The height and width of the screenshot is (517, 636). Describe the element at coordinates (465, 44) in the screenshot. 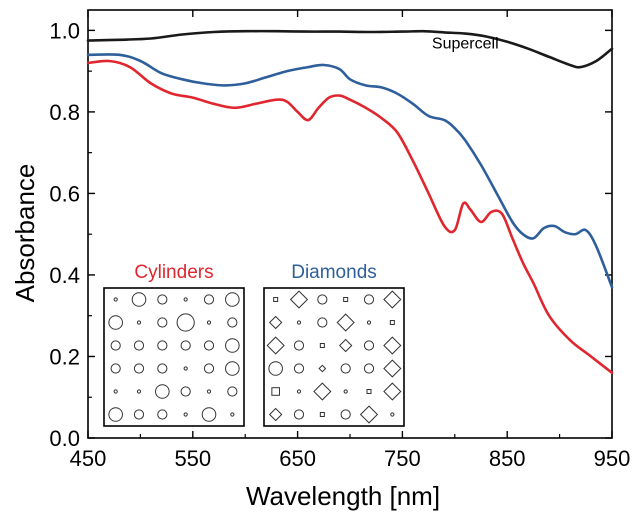

I see `supercell-annotation: Supercell` at that location.